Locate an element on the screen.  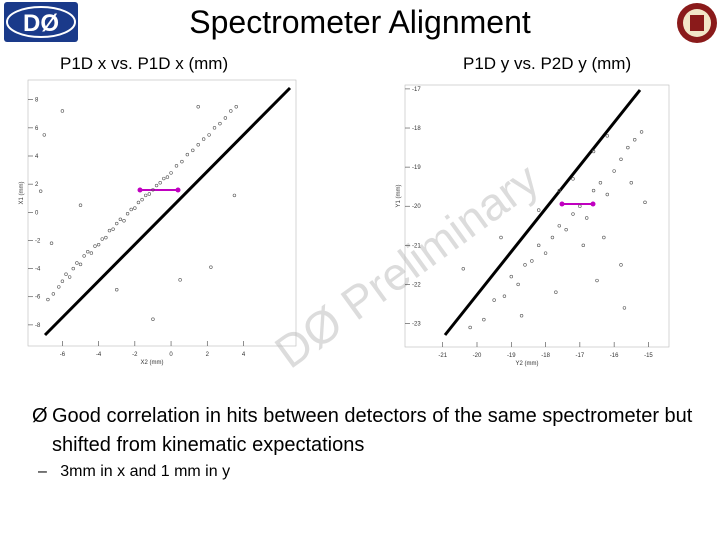
logo-text: DØ is located at coordinates (41, 23).